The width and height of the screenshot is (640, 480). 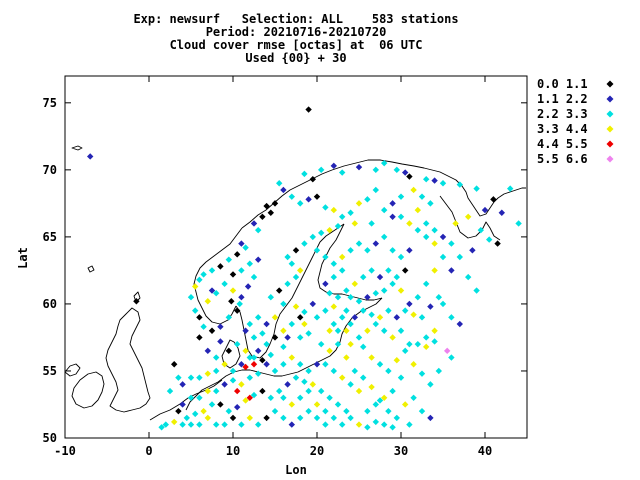 I want to click on legend-marker, so click(x=610, y=99).